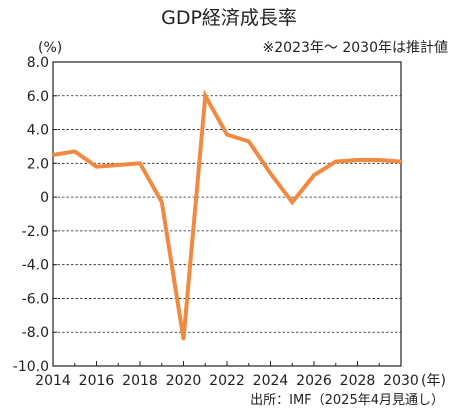 The width and height of the screenshot is (458, 411). Describe the element at coordinates (227, 381) in the screenshot. I see `x-tick-label: 2022` at that location.